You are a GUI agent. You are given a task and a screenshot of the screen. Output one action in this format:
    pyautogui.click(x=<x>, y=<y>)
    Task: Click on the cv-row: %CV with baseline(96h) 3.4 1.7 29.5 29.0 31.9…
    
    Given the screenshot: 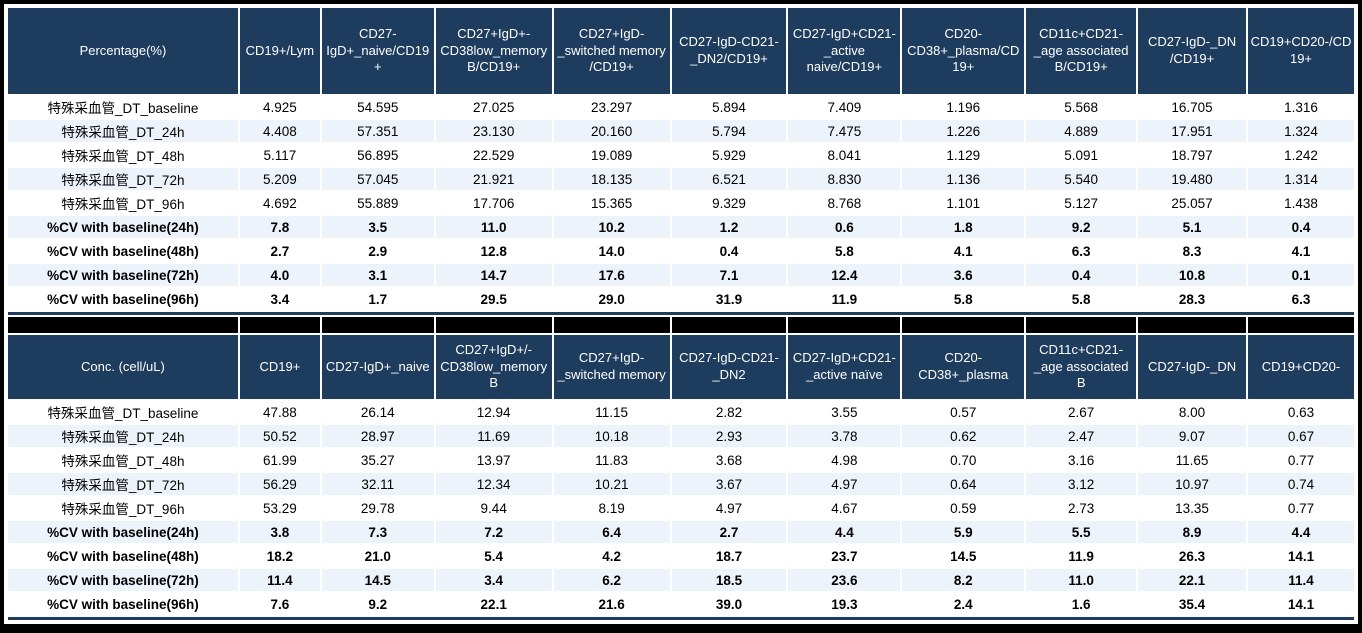 What is the action you would take?
    pyautogui.click(x=681, y=299)
    